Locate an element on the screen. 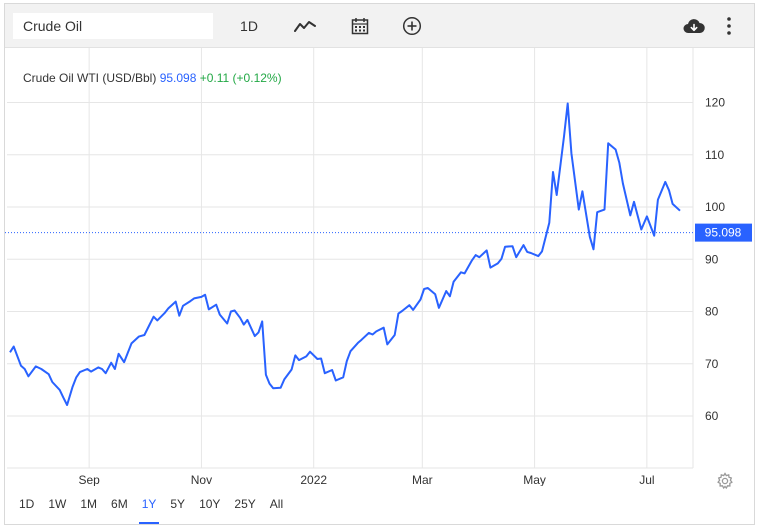  x-tick-label: Sep is located at coordinates (89, 479).